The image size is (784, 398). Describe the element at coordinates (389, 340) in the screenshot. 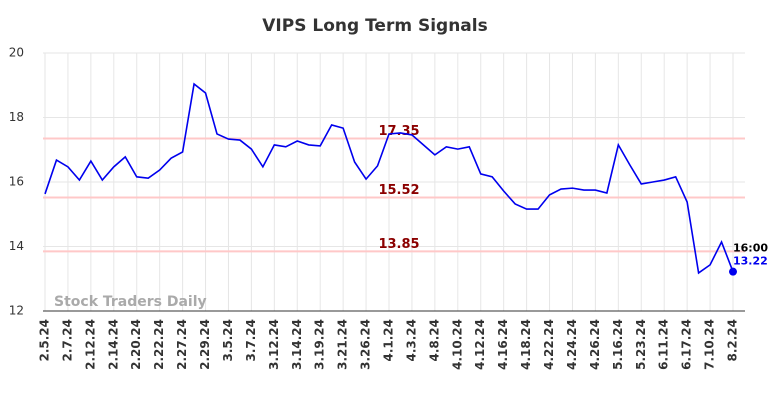

I see `x-tick-label: 4.1.24` at that location.